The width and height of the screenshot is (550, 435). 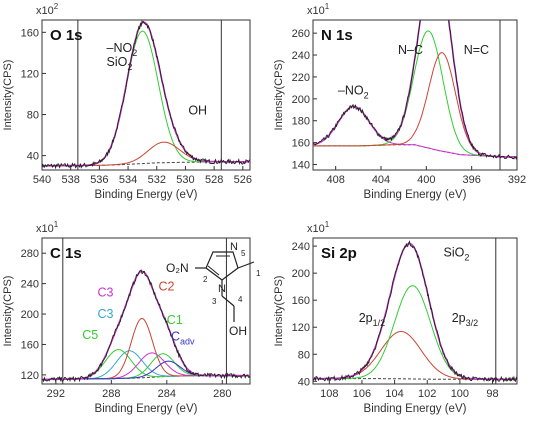 I want to click on y-tick-label: 280, so click(x=30, y=254).